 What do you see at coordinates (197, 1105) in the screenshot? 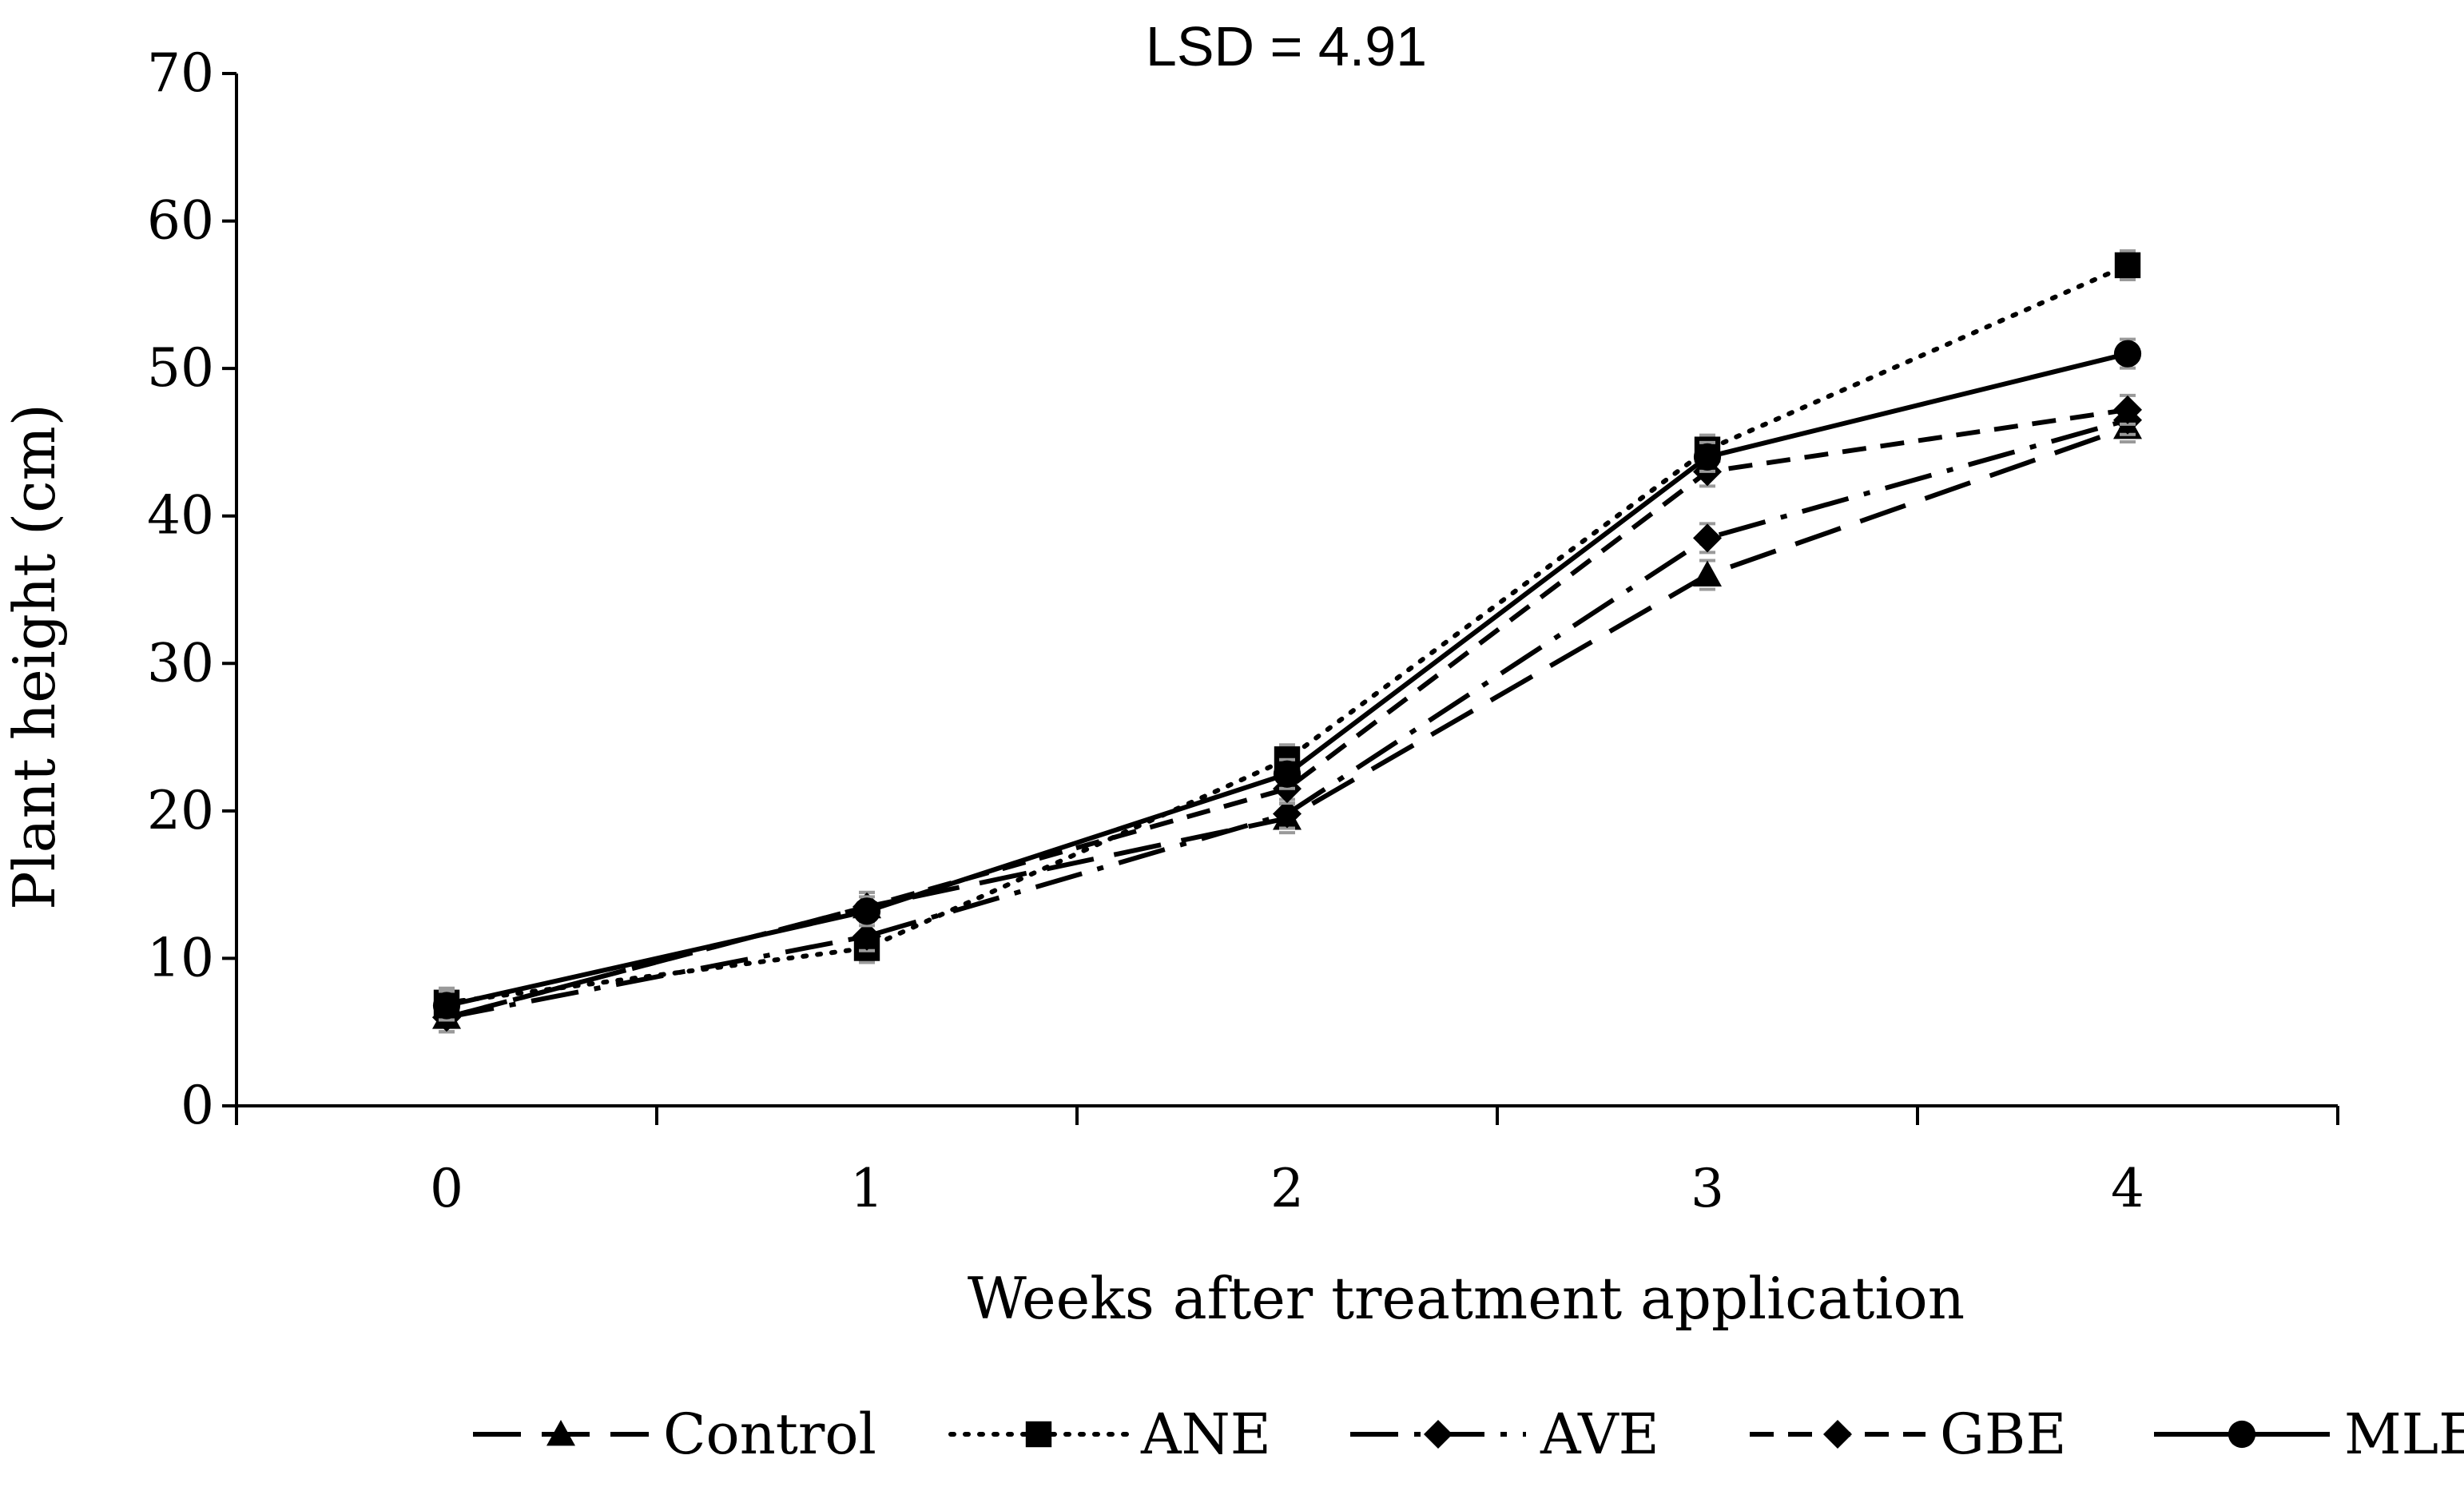
I see `y-tick-label: 0` at bounding box center [197, 1105].